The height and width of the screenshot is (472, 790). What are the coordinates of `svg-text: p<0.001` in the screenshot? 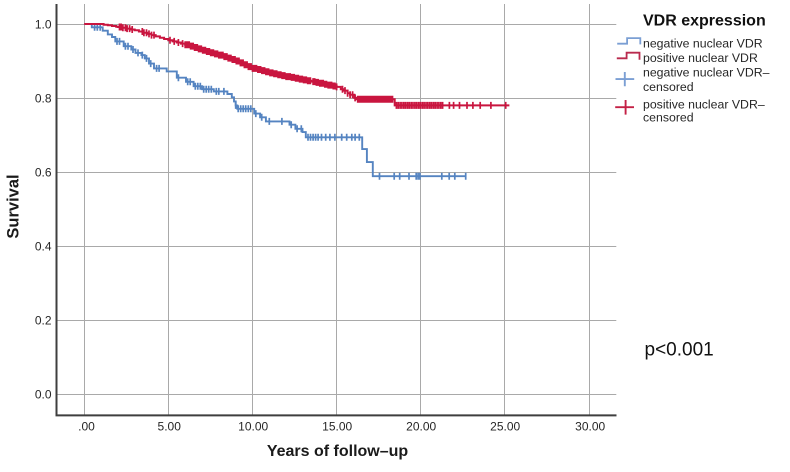 It's located at (679, 350).